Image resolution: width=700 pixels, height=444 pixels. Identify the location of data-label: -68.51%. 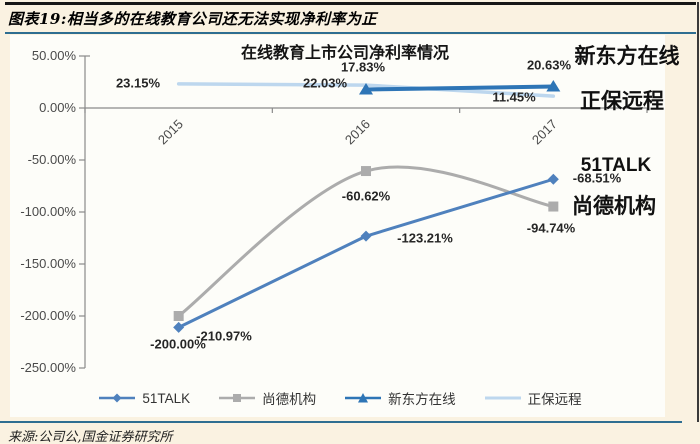
(597, 178).